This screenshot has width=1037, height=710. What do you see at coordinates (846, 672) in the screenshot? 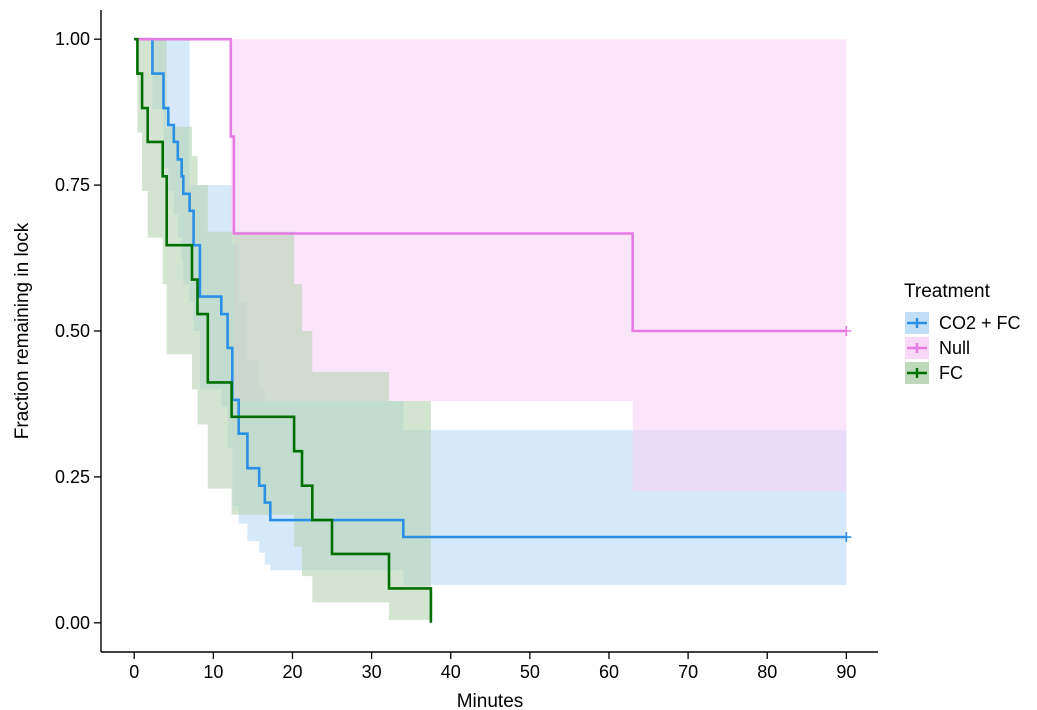
I see `x-tick-label: 90` at bounding box center [846, 672].